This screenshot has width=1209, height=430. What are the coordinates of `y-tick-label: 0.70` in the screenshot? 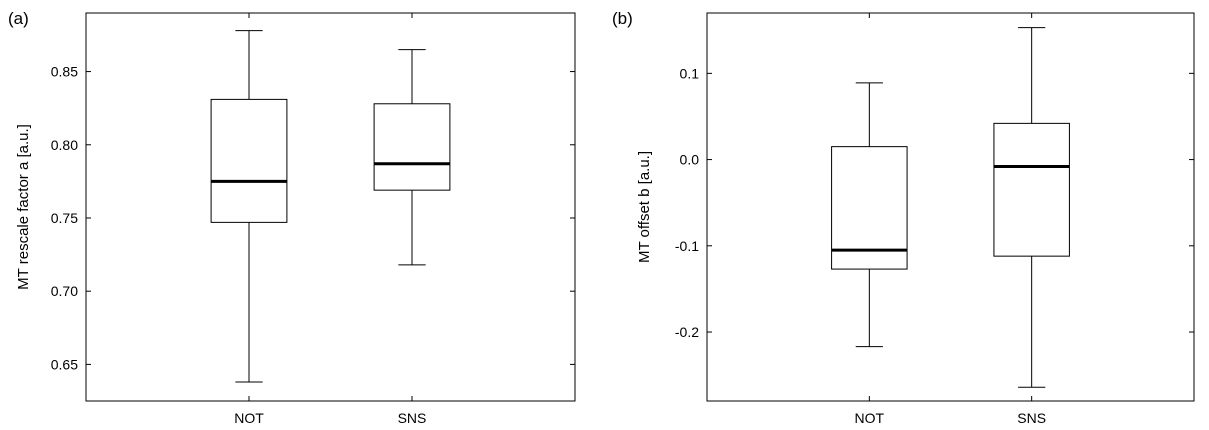 It's located at (64, 291).